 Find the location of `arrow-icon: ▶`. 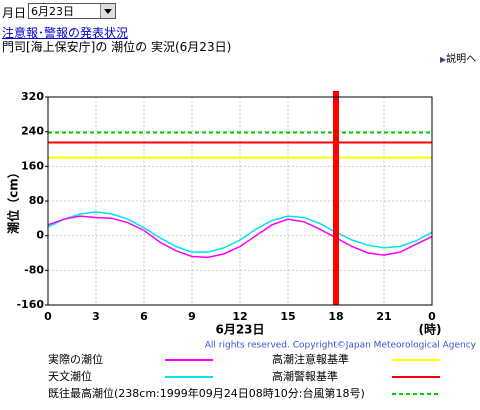

arrow-icon: ▶ is located at coordinates (443, 59).